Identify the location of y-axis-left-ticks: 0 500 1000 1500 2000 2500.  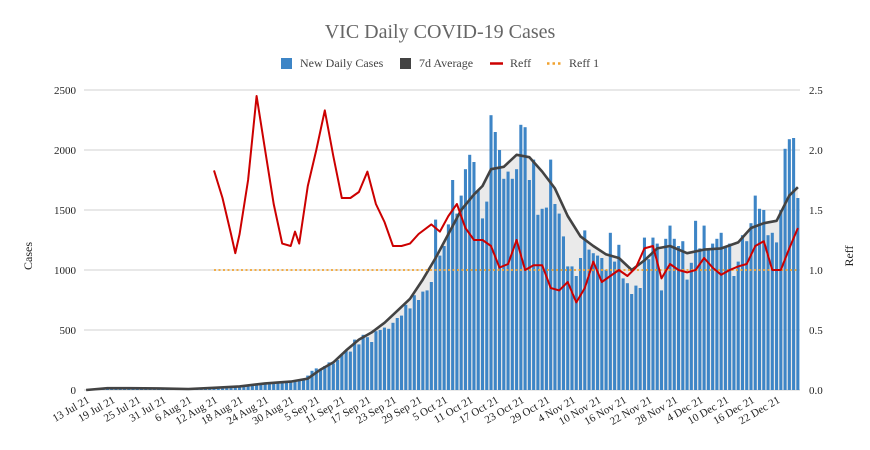
(65, 241).